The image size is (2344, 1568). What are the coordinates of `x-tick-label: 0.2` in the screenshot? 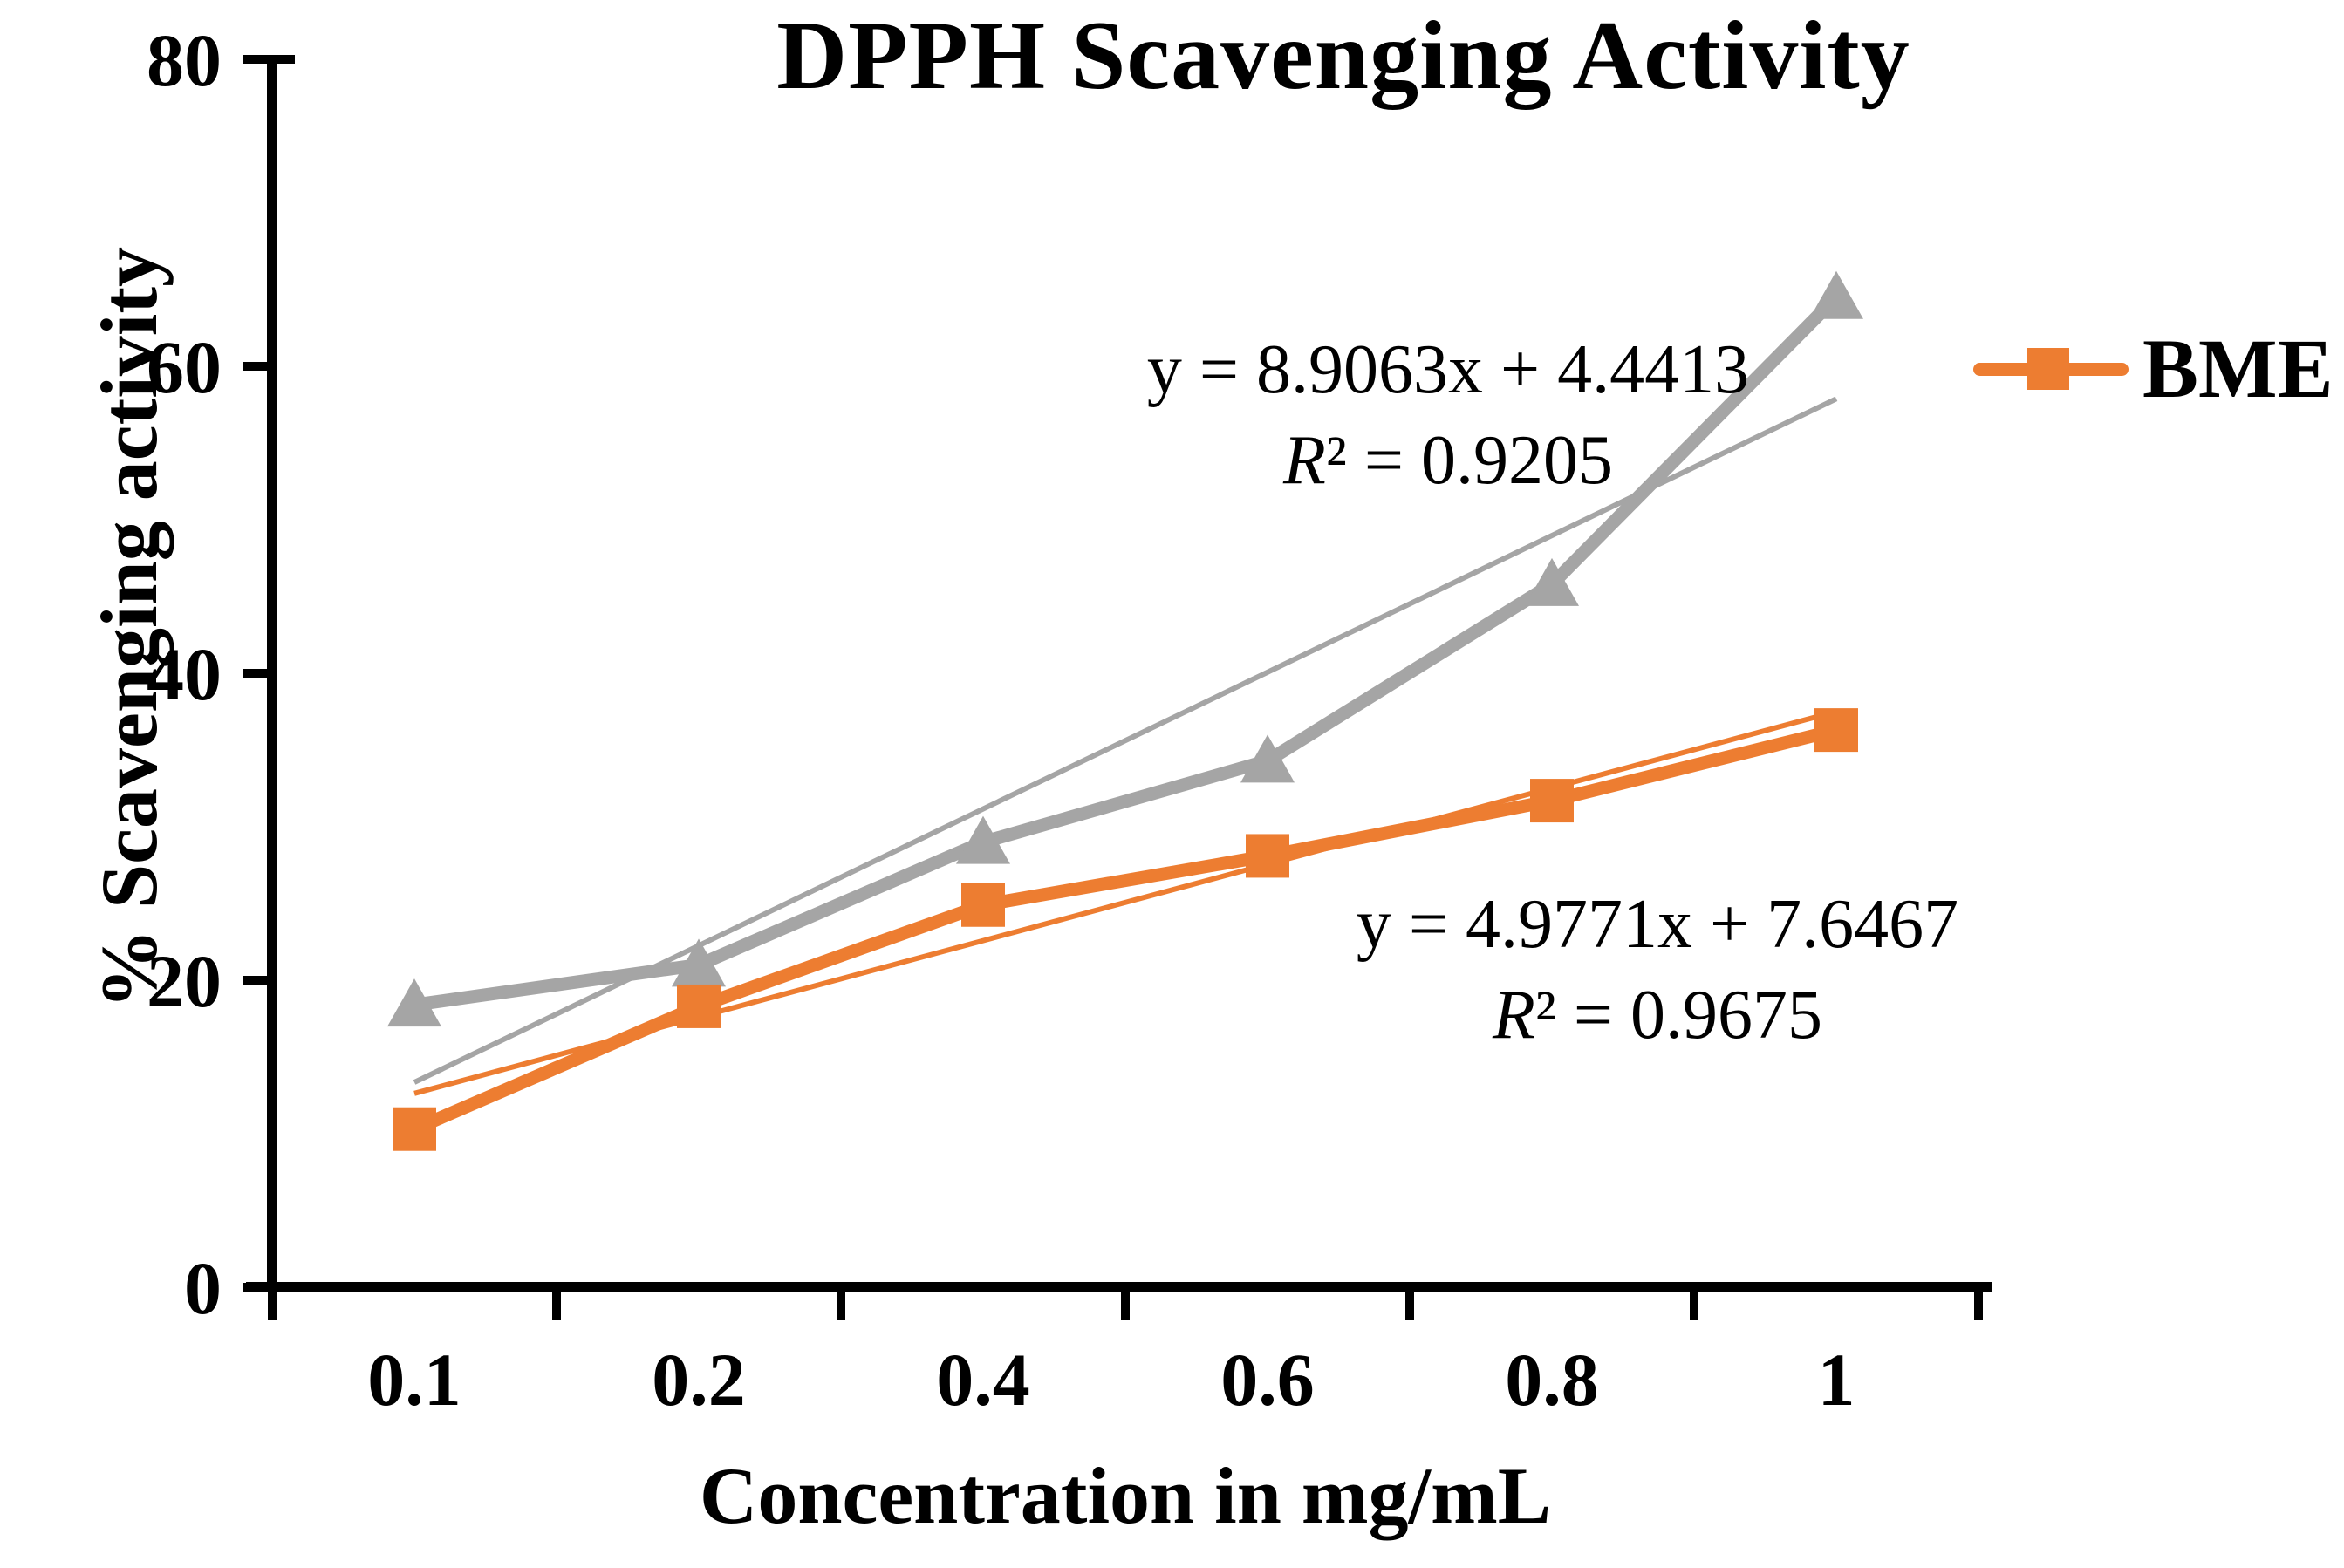 It's located at (699, 1379).